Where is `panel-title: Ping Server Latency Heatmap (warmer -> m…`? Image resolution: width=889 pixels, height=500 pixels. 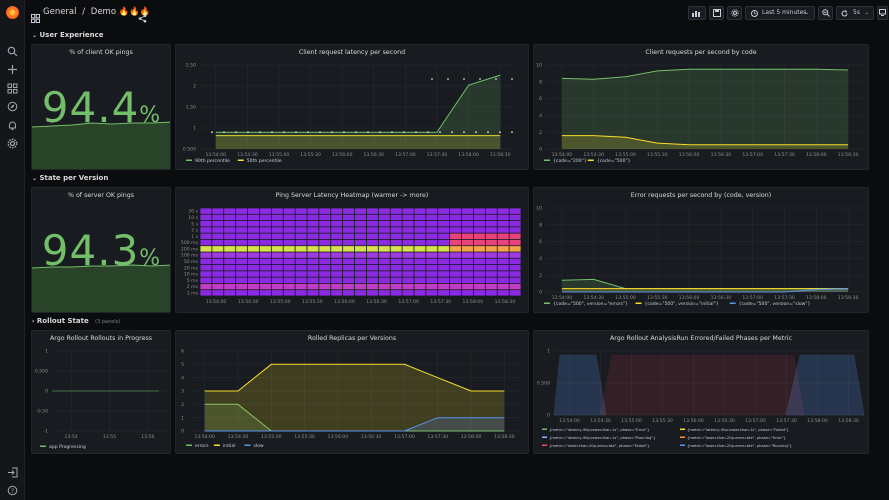
panel-title: Ping Server Latency Heatmap (warmer -> m… is located at coordinates (352, 195).